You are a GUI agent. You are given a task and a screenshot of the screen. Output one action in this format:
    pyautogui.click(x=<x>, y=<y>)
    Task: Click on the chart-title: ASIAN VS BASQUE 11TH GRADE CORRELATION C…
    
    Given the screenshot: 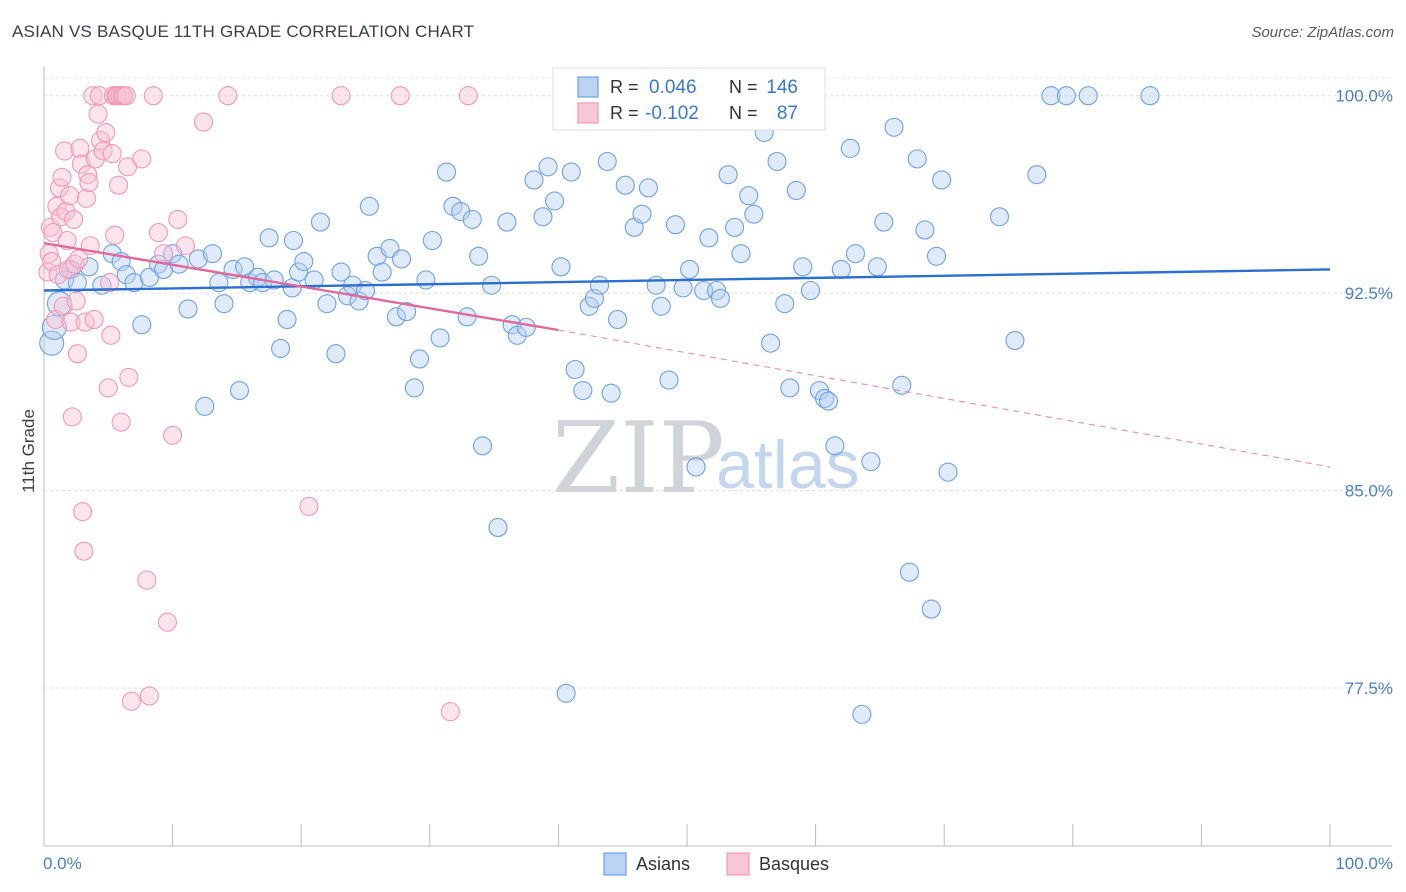 What is the action you would take?
    pyautogui.click(x=243, y=31)
    